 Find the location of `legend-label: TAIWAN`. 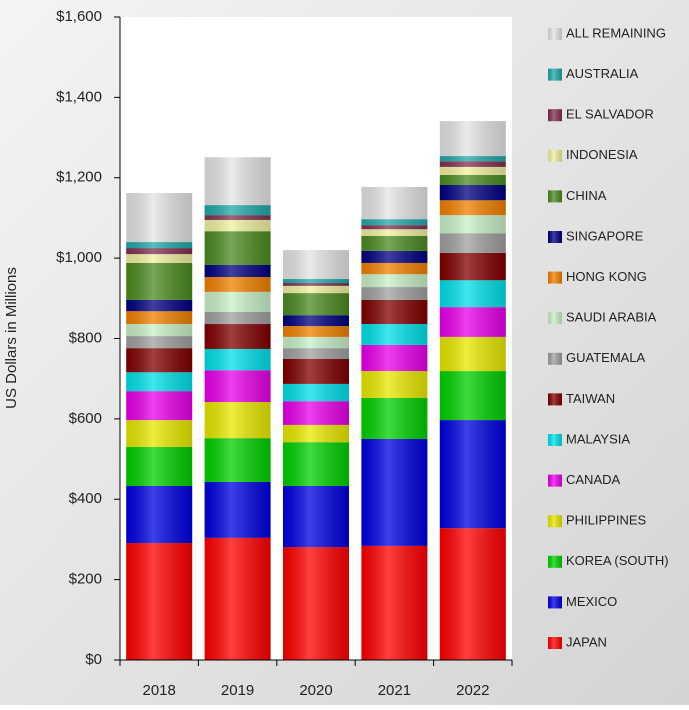

legend-label: TAIWAN is located at coordinates (590, 398).